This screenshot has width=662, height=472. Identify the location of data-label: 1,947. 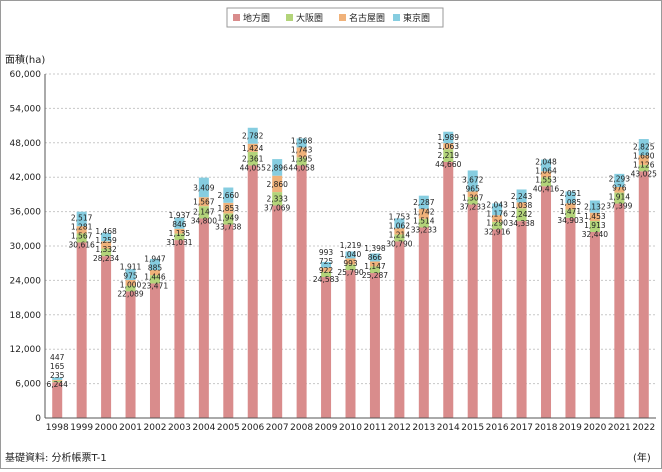
(155, 258).